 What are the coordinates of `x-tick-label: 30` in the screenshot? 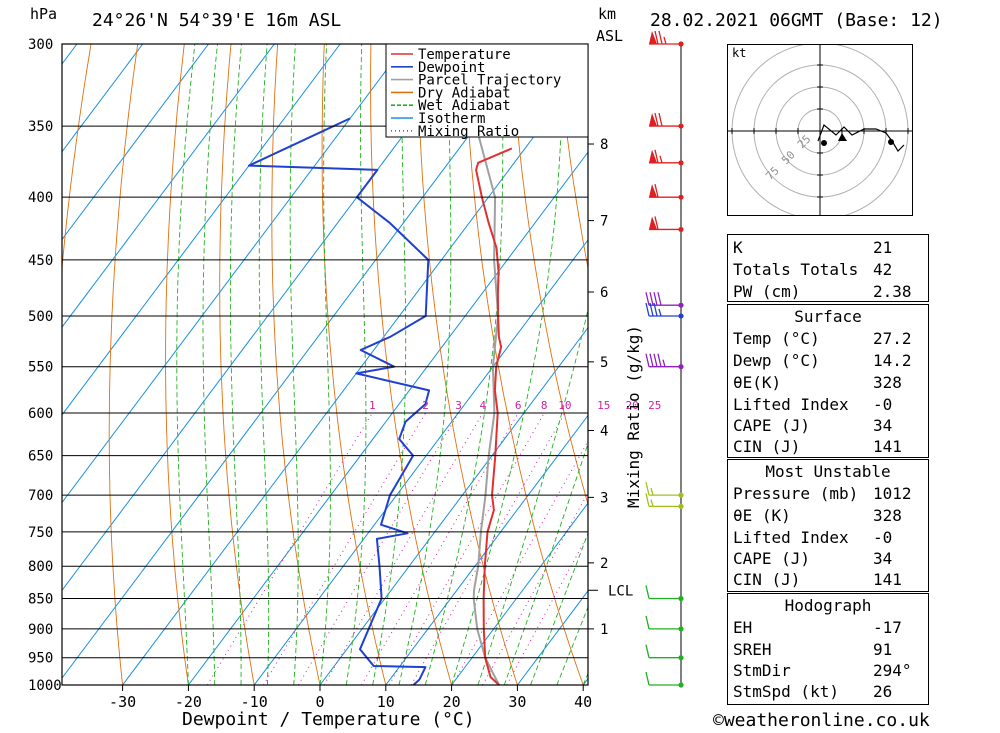 It's located at (517, 702).